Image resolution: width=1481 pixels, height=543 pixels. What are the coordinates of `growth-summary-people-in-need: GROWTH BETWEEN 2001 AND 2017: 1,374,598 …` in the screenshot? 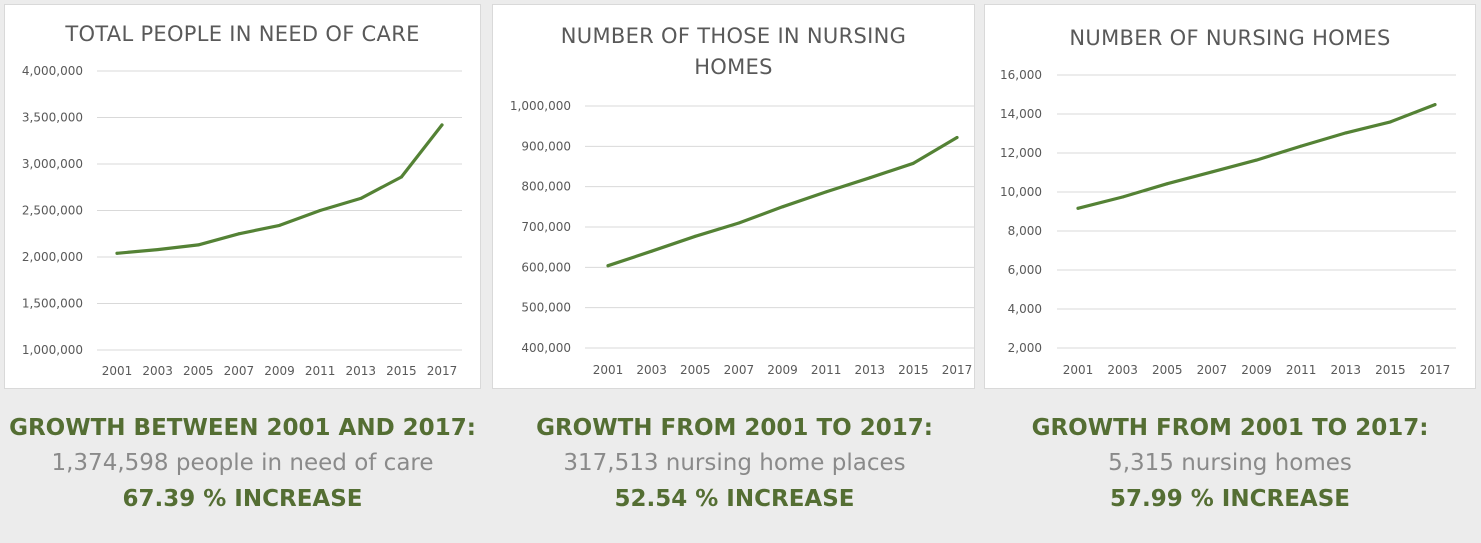 It's located at (242, 464).